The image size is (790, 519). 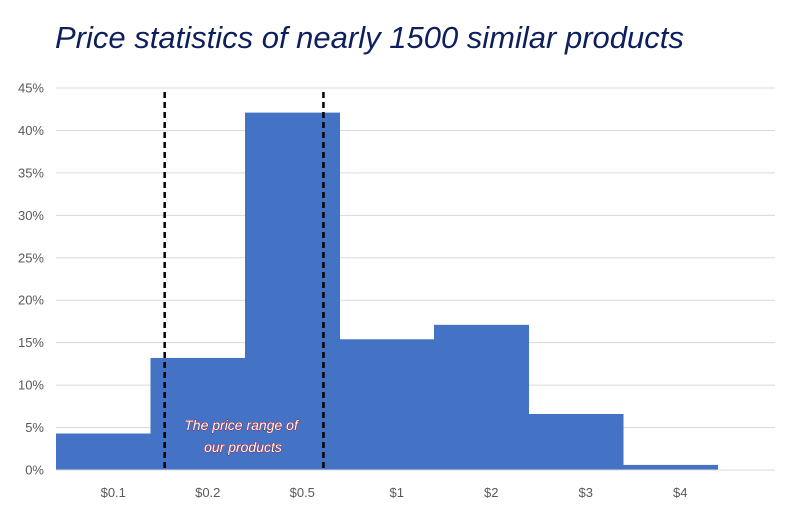 I want to click on y-tick-label: 30%, so click(x=31, y=215).